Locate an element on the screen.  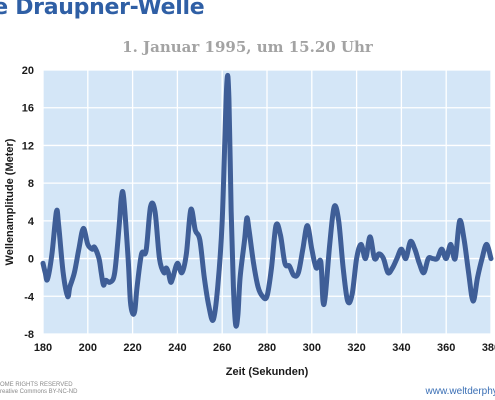
x-axis-ticks: 180 200 220 240 260 280 300 320 340 360 380 is located at coordinates (264, 348).